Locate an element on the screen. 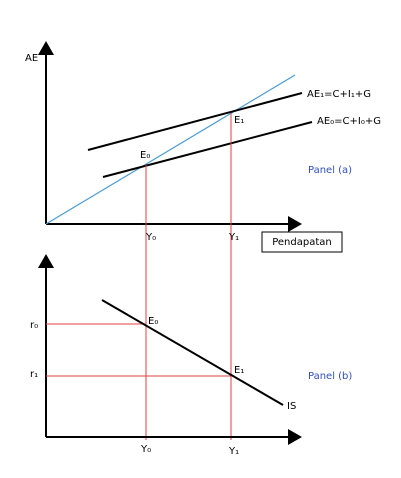 This screenshot has height=478, width=401. ae0-line is located at coordinates (207, 149).